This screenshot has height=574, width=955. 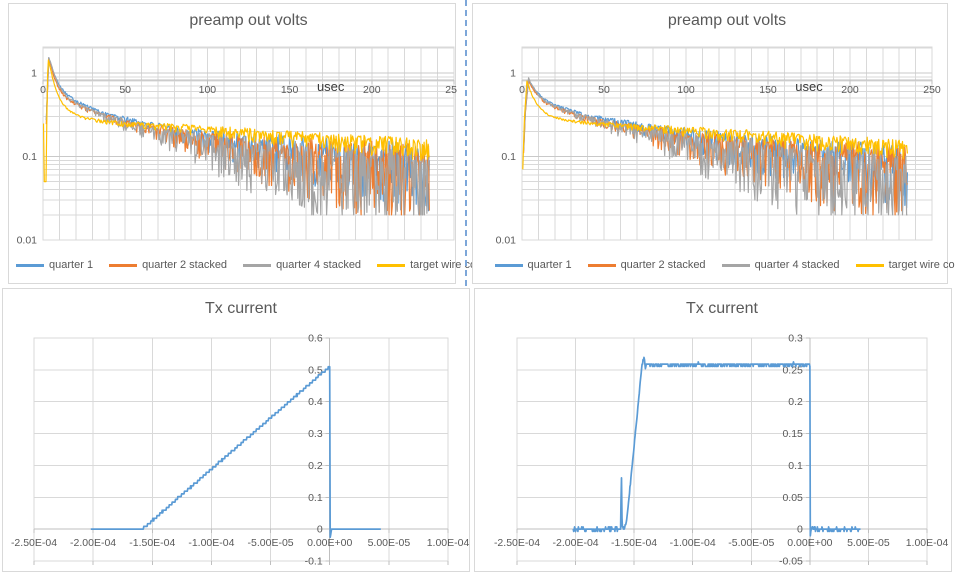 What do you see at coordinates (921, 265) in the screenshot?
I see `legend-label: target wire coil` at bounding box center [921, 265].